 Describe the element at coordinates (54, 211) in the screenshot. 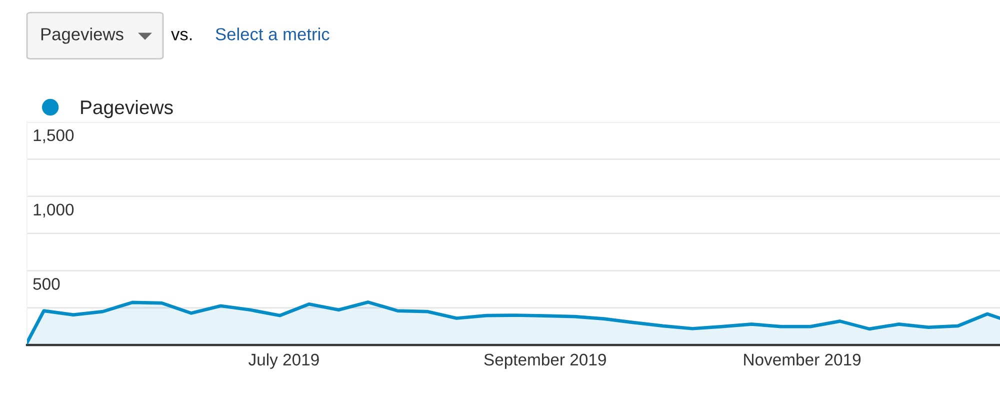

I see `y-tick-label: 1,000` at that location.